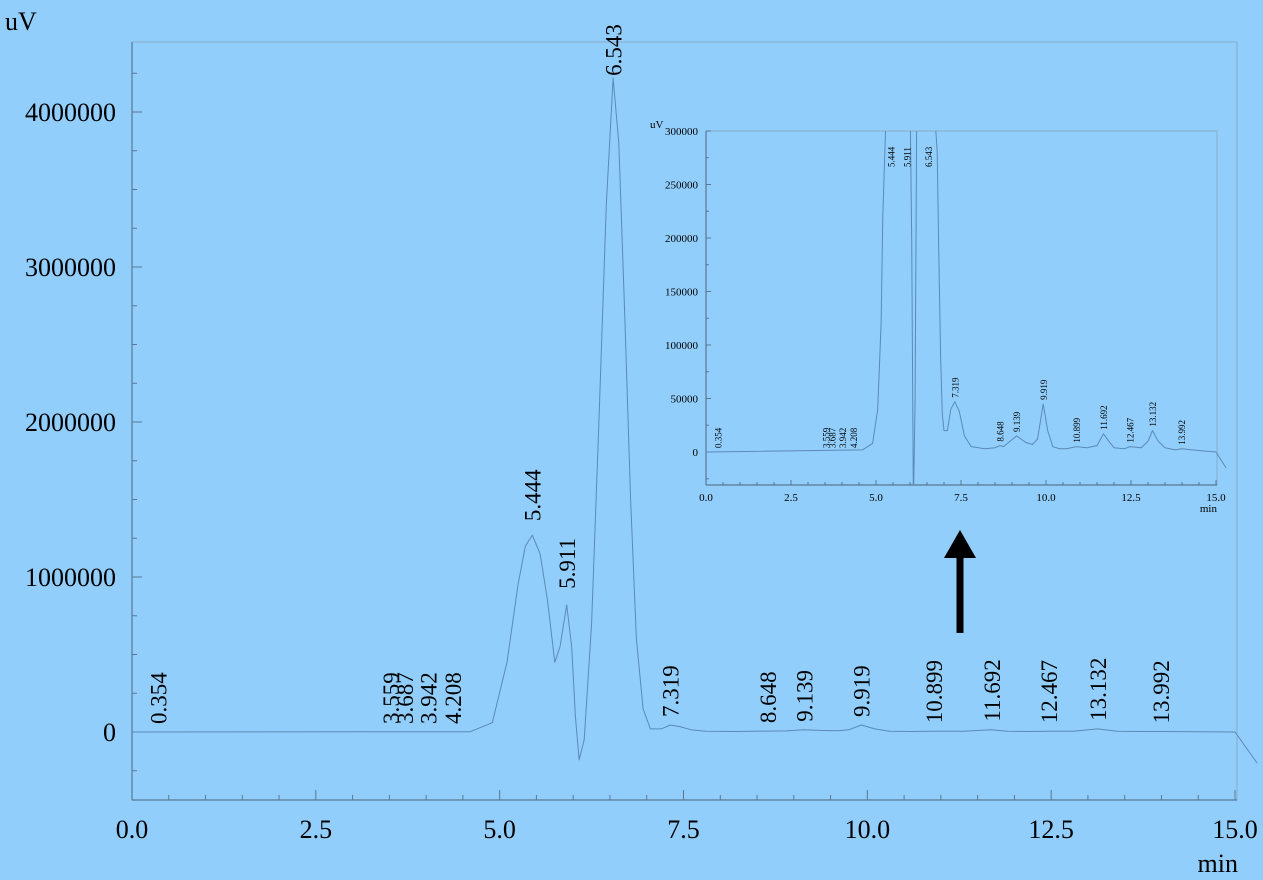 Image resolution: width=1263 pixels, height=880 pixels. What do you see at coordinates (854, 437) in the screenshot?
I see `inset-peak-label: 4.208` at bounding box center [854, 437].